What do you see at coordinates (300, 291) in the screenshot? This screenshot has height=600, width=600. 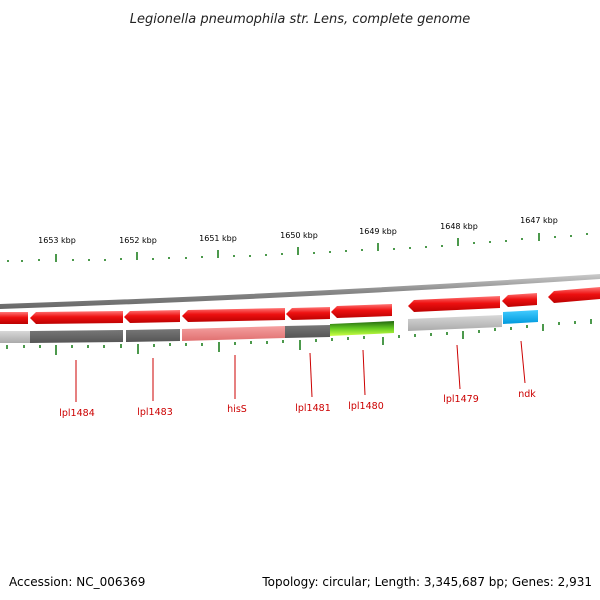 I see `genome-backbone` at bounding box center [300, 291].